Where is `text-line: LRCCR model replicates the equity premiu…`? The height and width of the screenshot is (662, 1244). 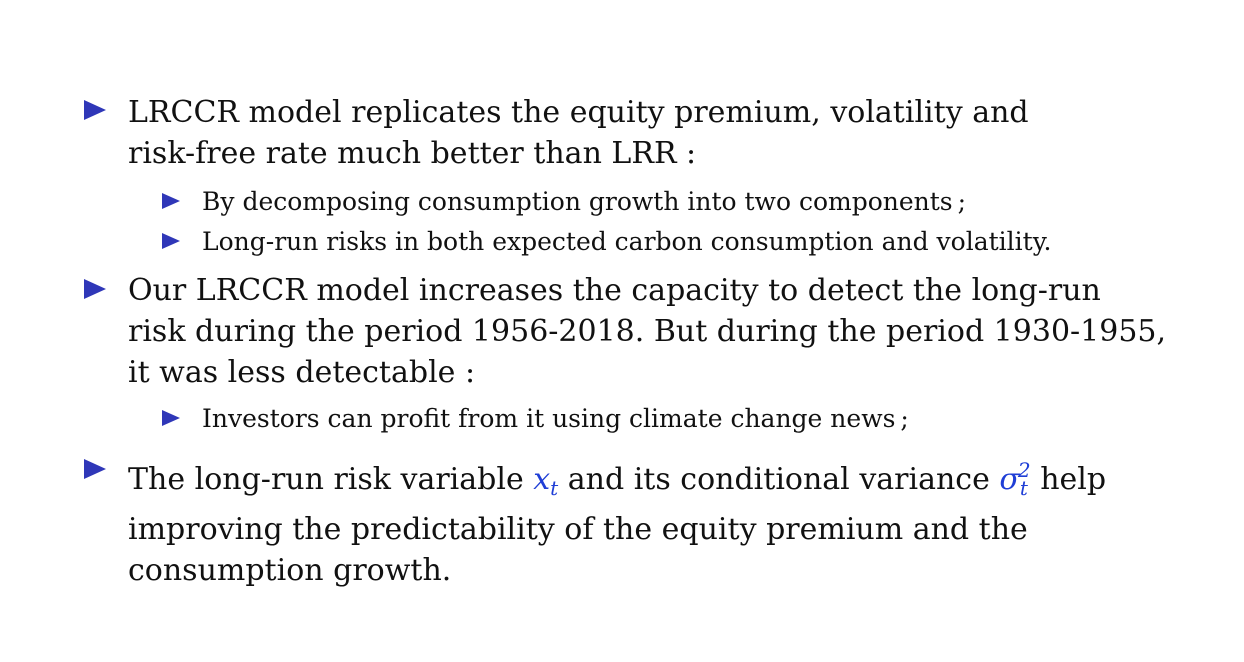
text-line: LRCCR model replicates the equity premiu… is located at coordinates (578, 112).